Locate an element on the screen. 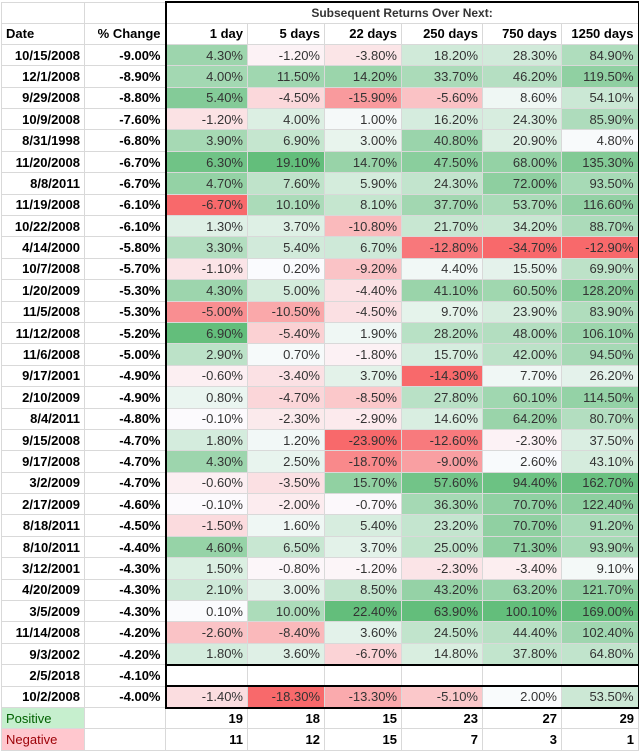 Image resolution: width=639 pixels, height=751 pixels. summary-count: 27 is located at coordinates (522, 718).